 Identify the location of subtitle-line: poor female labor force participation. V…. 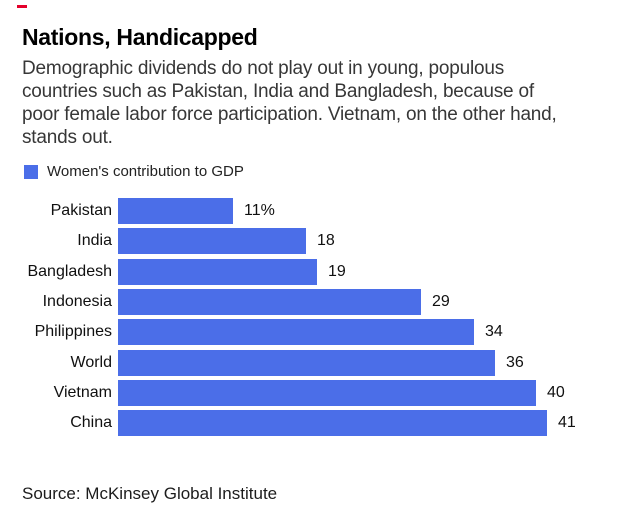
(289, 114).